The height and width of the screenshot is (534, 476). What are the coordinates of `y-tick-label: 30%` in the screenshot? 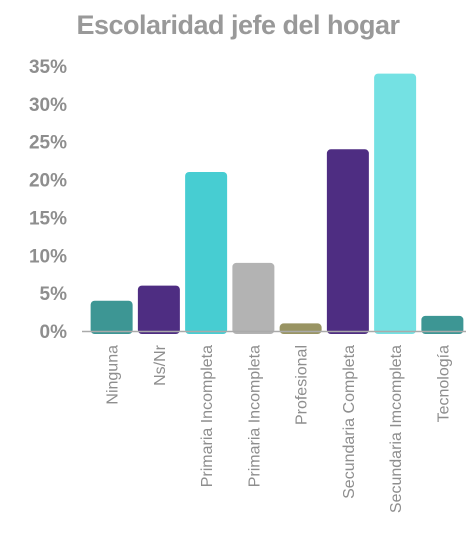 It's located at (48, 105).